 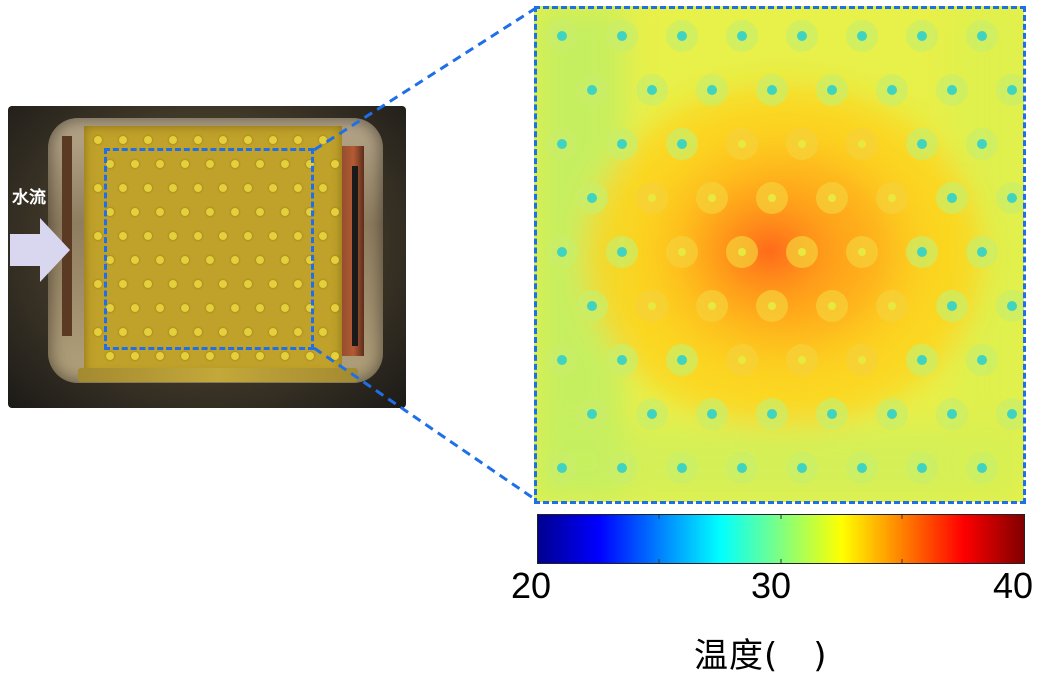 I want to click on right-bar, so click(x=355, y=256).